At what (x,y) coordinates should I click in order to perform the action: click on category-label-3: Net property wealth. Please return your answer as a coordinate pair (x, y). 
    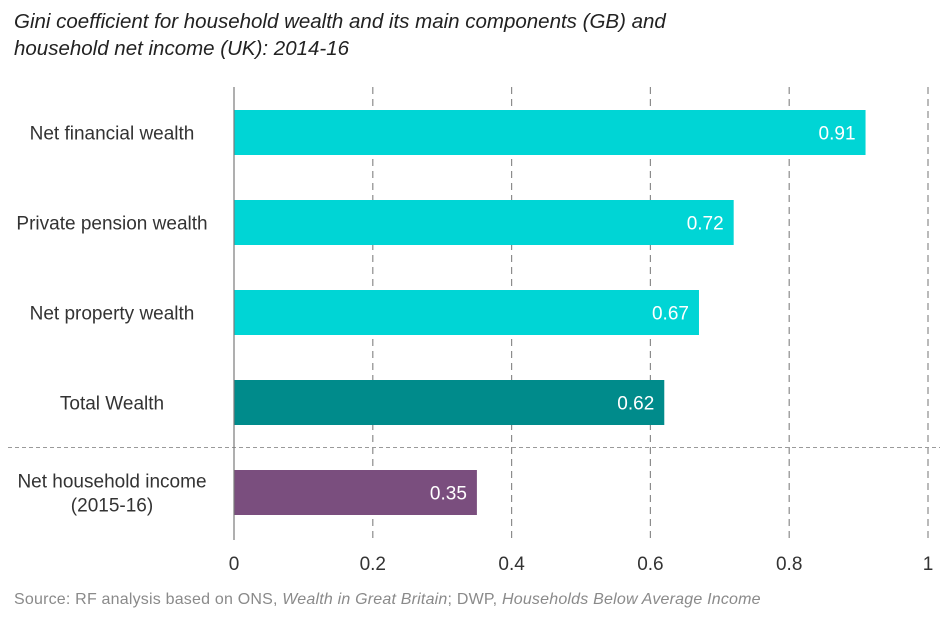
    Looking at the image, I should click on (112, 314).